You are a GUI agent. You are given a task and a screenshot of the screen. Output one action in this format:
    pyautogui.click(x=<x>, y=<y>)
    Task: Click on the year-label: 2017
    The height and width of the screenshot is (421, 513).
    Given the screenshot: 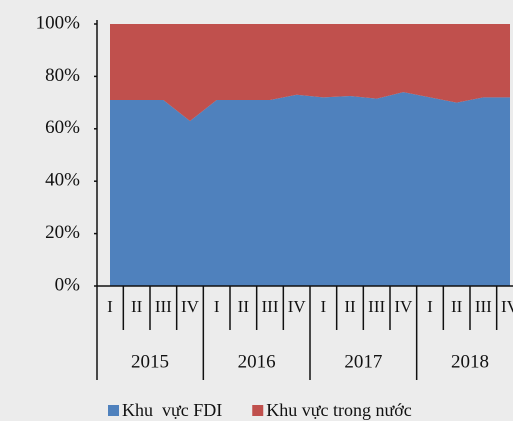 What is the action you would take?
    pyautogui.click(x=363, y=361)
    